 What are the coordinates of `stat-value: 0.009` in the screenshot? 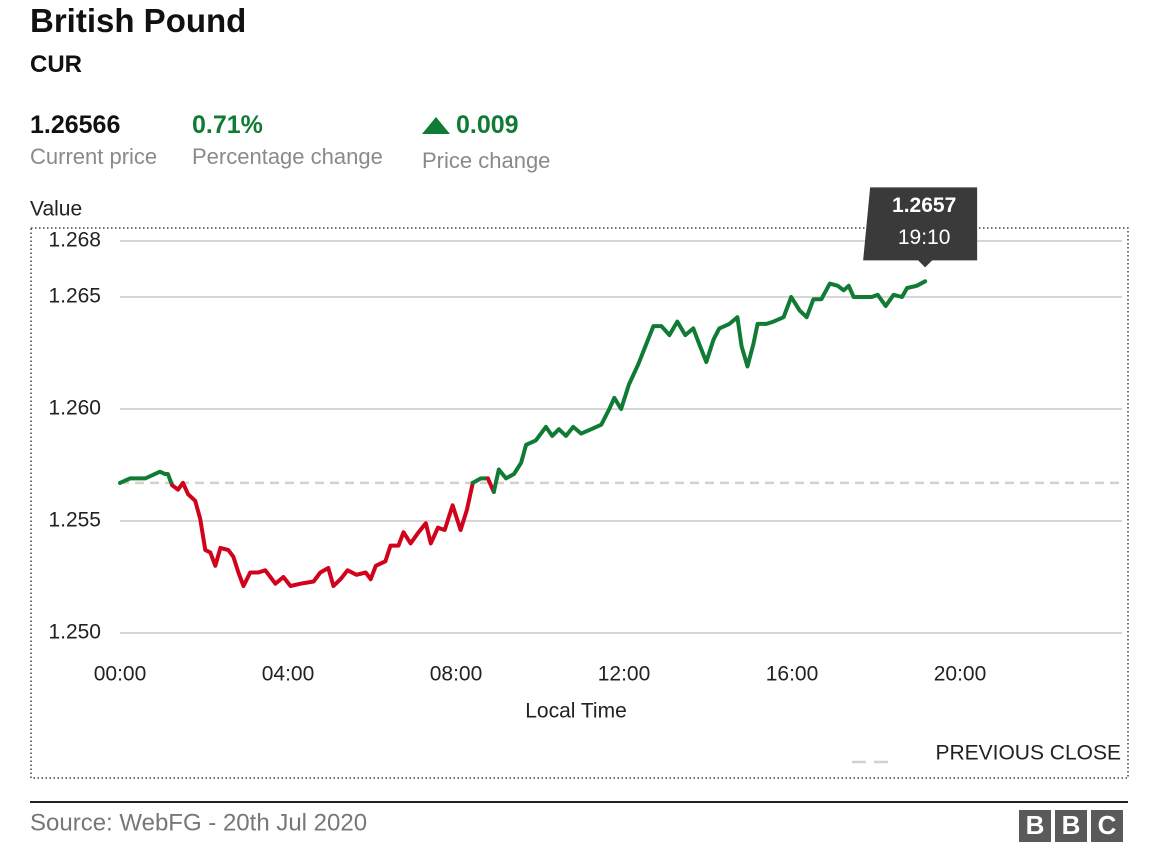 It's located at (487, 125).